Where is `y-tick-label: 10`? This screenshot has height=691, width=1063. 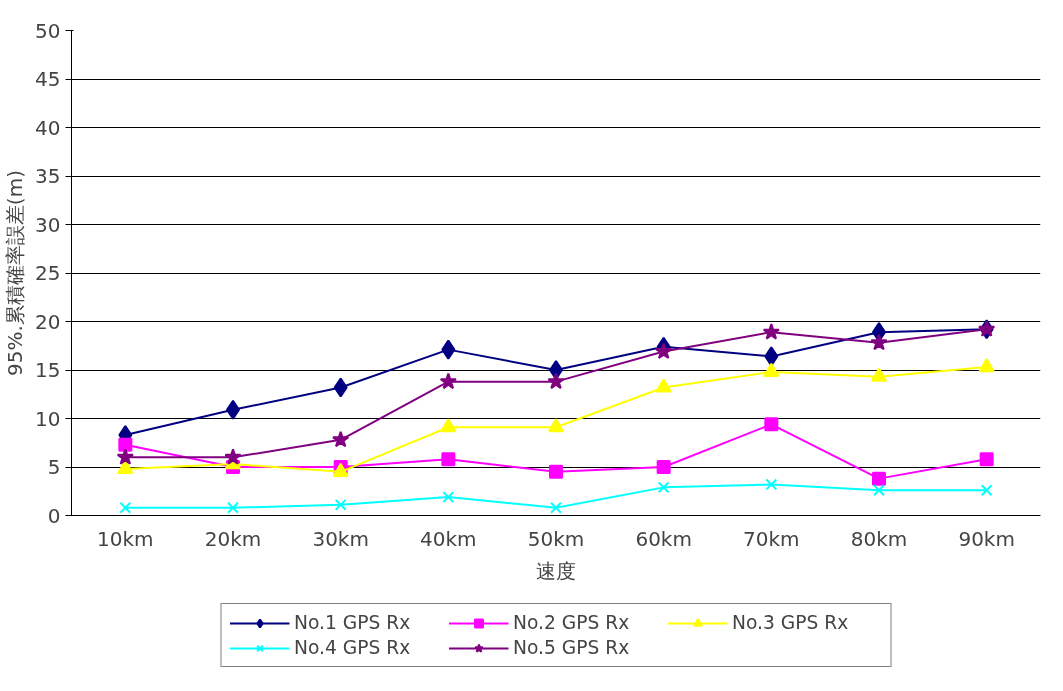
y-tick-label: 10 is located at coordinates (48, 418).